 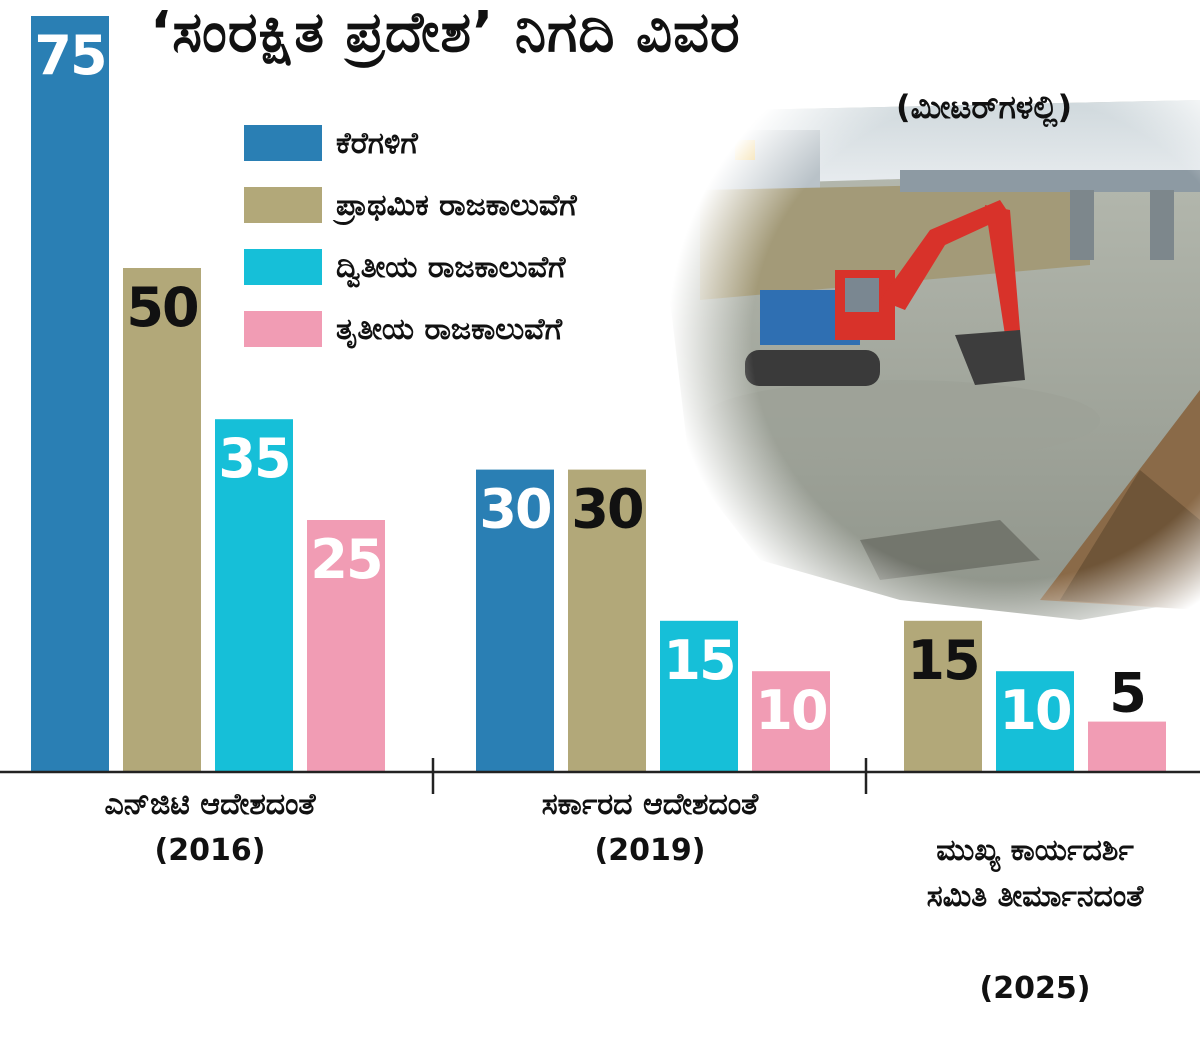 I want to click on legend-item: ತೃತೀಯ ರಾಜಕಾಲುವೆಗೆ, so click(x=410, y=329).